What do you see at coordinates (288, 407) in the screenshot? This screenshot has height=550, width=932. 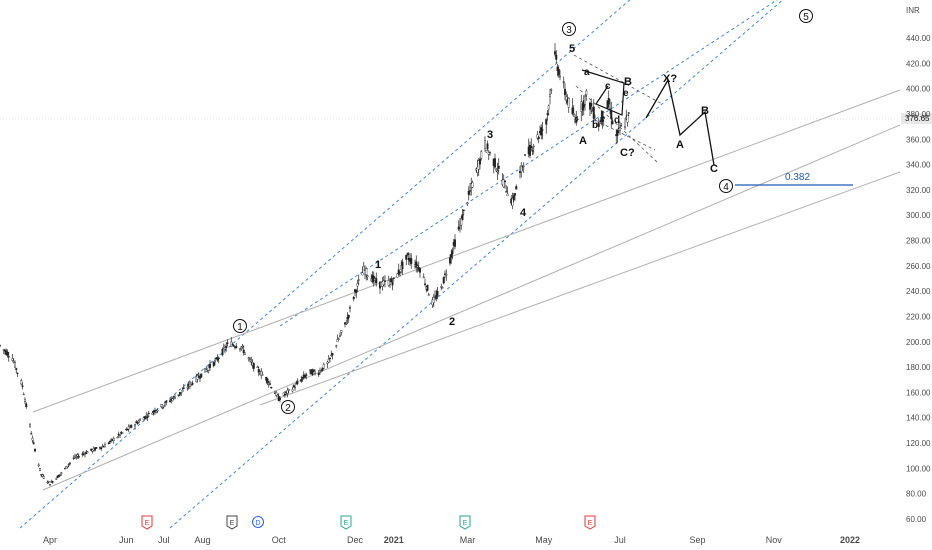 I see `circled-2-marker: 2` at bounding box center [288, 407].